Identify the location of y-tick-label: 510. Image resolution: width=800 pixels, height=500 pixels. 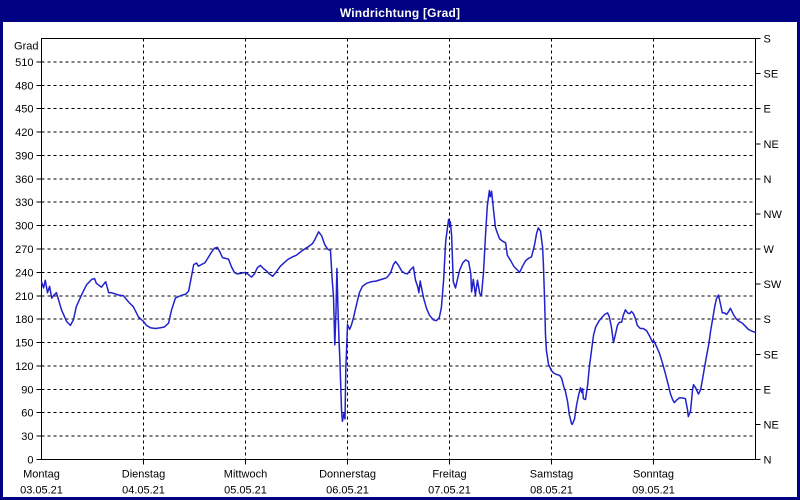
(24, 63).